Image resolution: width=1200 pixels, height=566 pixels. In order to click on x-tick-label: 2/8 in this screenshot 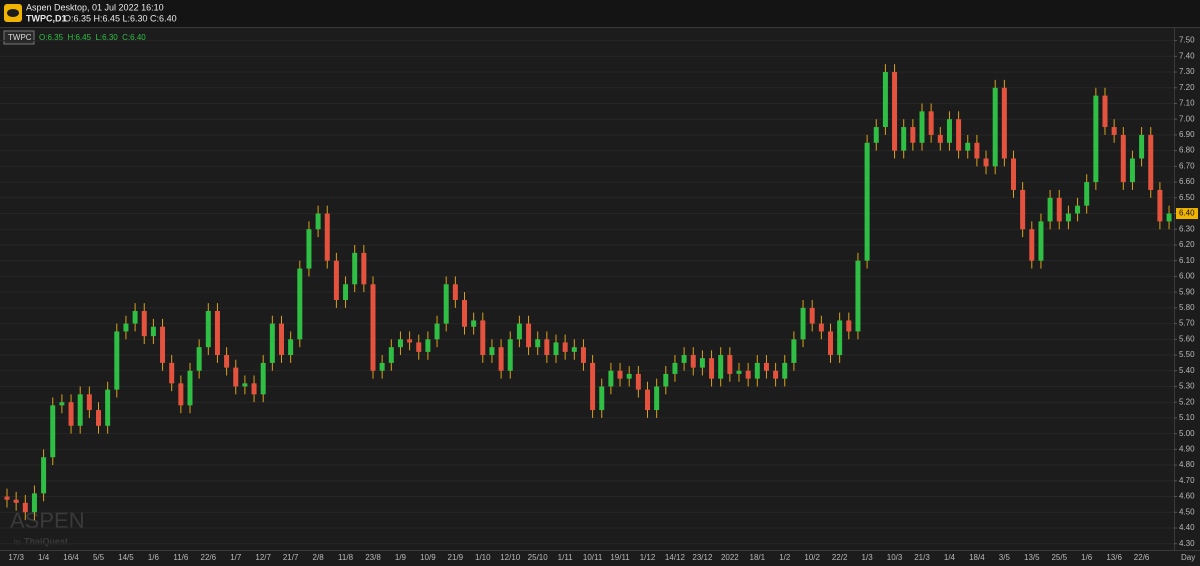, I will do `click(319, 557)`.